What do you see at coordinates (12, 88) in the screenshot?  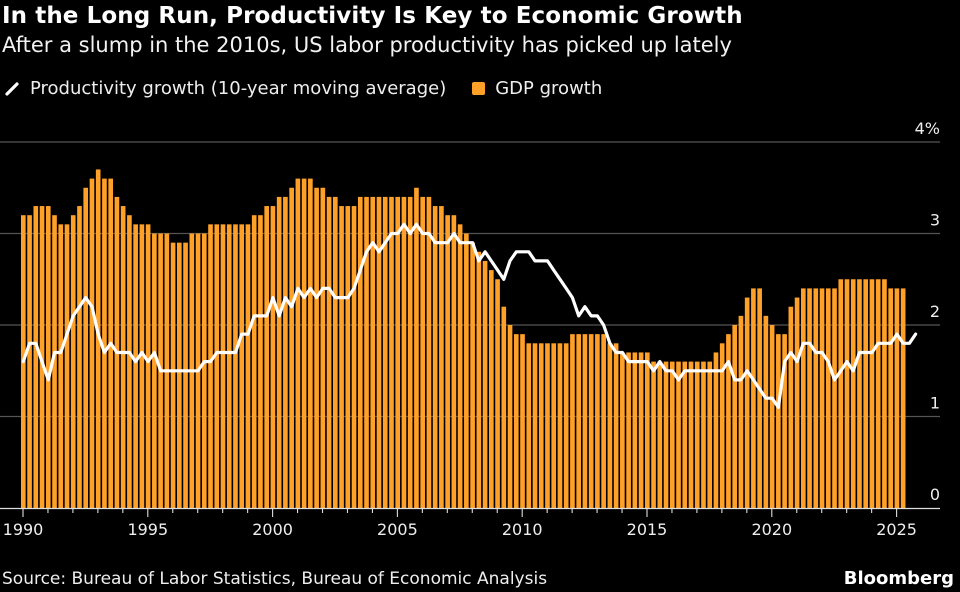 I see `line-swatch-icon` at bounding box center [12, 88].